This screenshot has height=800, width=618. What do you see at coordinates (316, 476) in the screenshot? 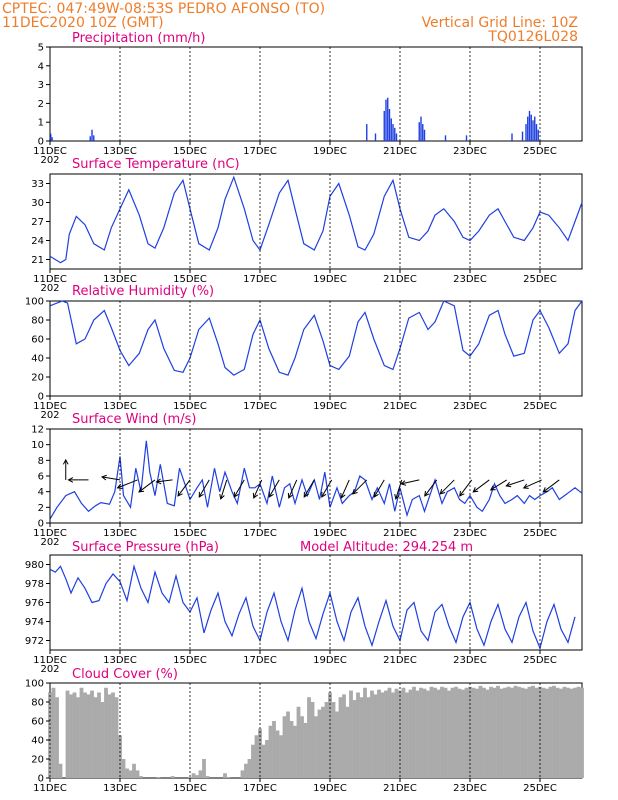
I see `wind-frame` at bounding box center [316, 476].